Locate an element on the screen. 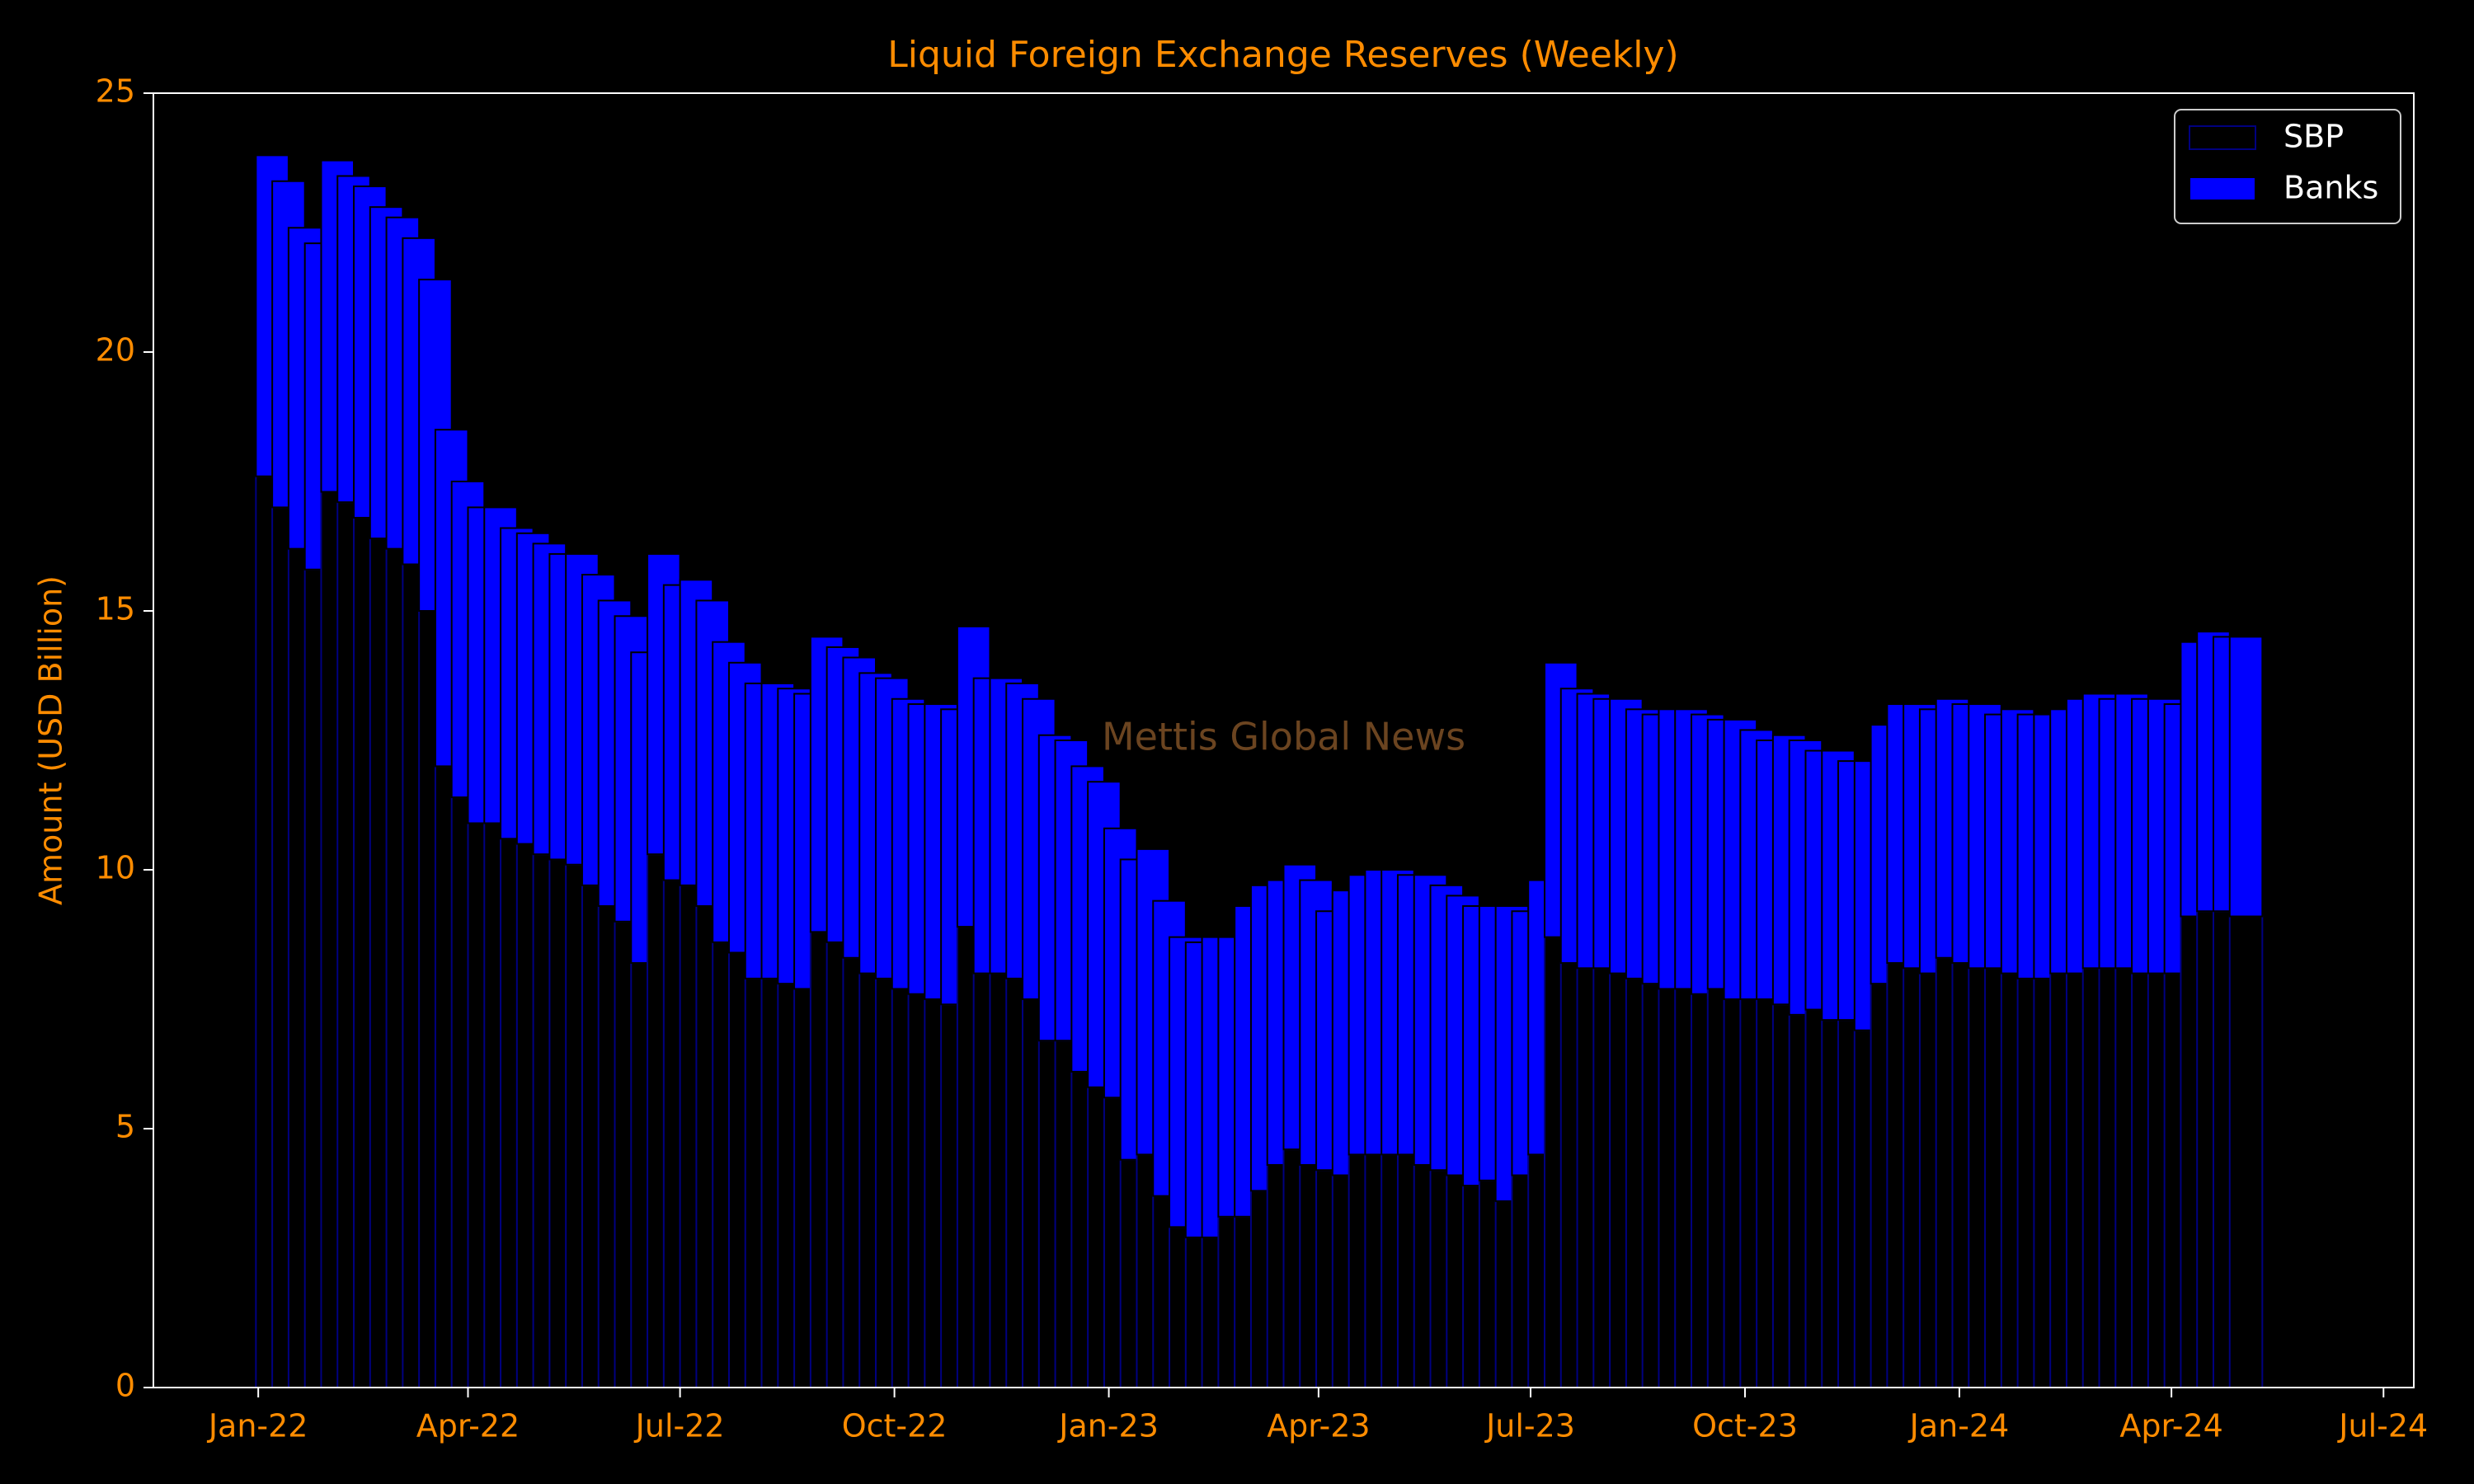  watermark: Mettis Global News is located at coordinates (1283, 737).